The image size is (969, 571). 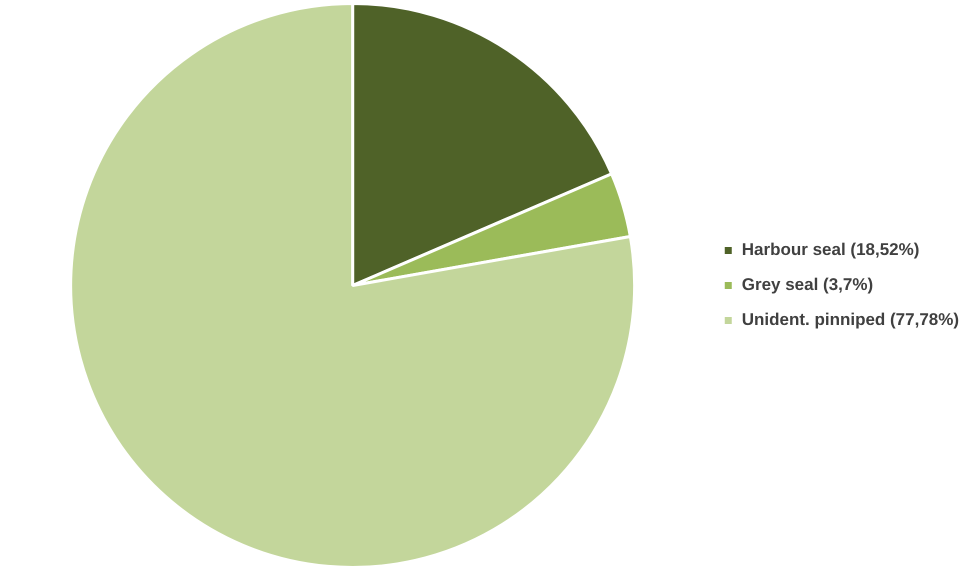 What do you see at coordinates (831, 250) in the screenshot?
I see `legend-label: Harbour seal (18,52%)` at bounding box center [831, 250].